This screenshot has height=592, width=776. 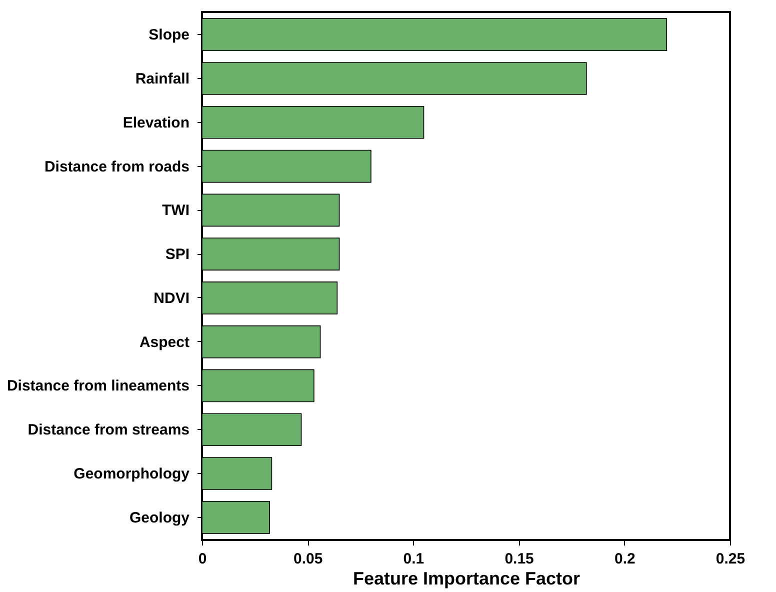 What do you see at coordinates (172, 298) in the screenshot?
I see `y-tick-label: NDVI` at bounding box center [172, 298].